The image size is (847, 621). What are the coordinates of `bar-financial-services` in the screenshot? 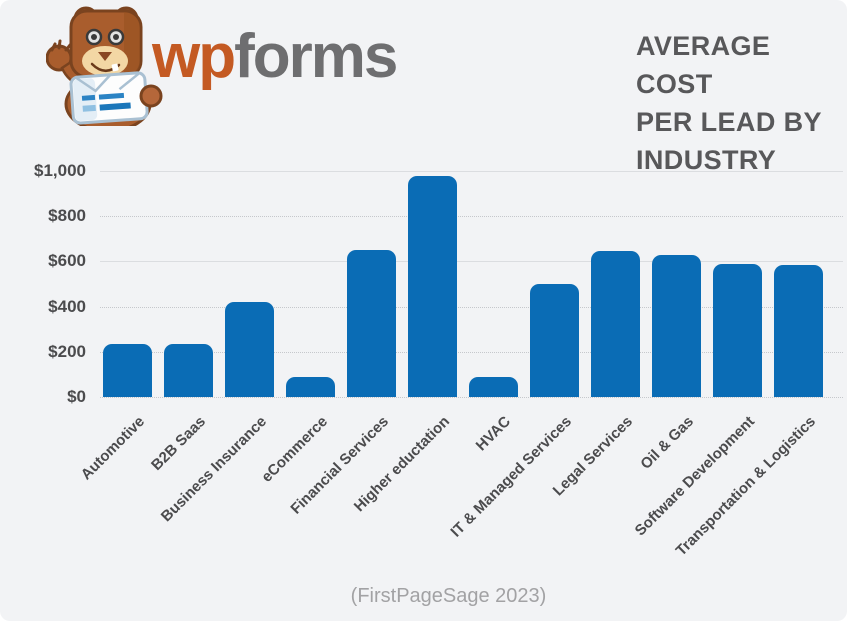 It's located at (371, 323).